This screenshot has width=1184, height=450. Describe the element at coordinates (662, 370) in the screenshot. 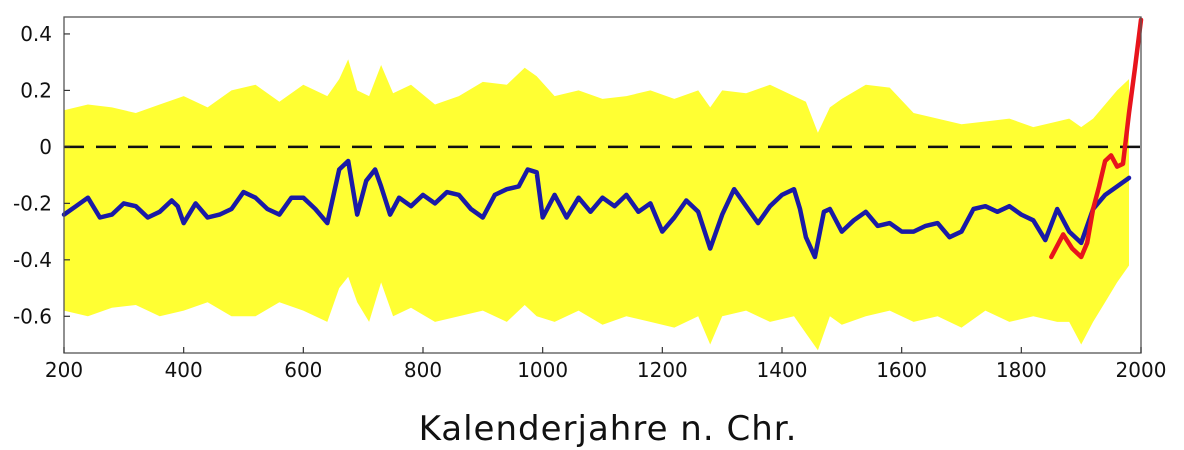

I see `x-tick-label: 1200` at that location.